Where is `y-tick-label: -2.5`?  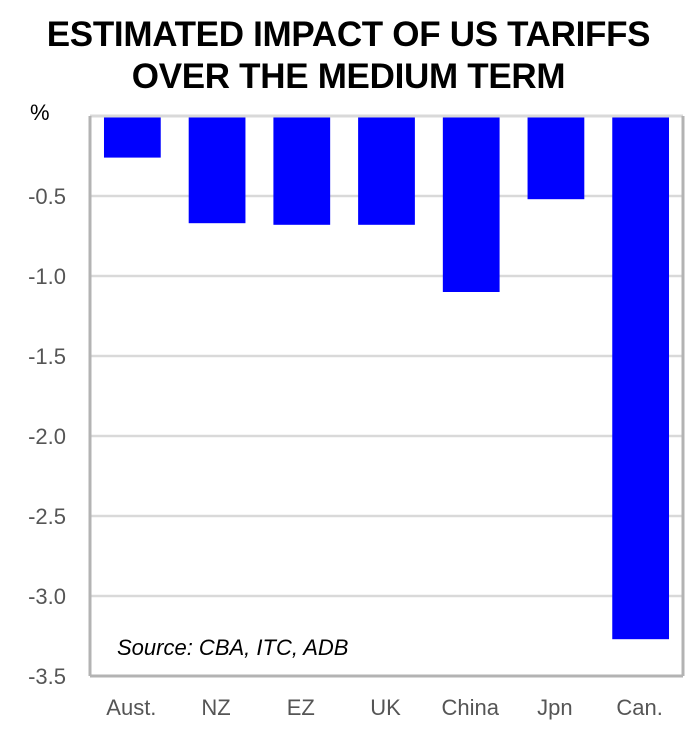
y-tick-label: -2.5 is located at coordinates (47, 516).